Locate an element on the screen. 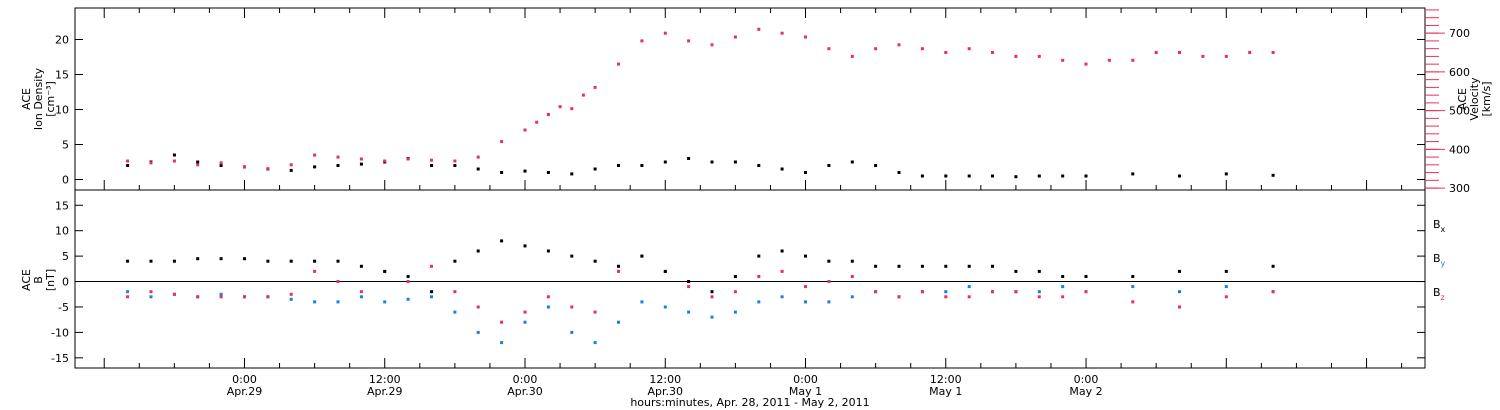  bottom-ylabel-line3: [nT] is located at coordinates (50, 280).